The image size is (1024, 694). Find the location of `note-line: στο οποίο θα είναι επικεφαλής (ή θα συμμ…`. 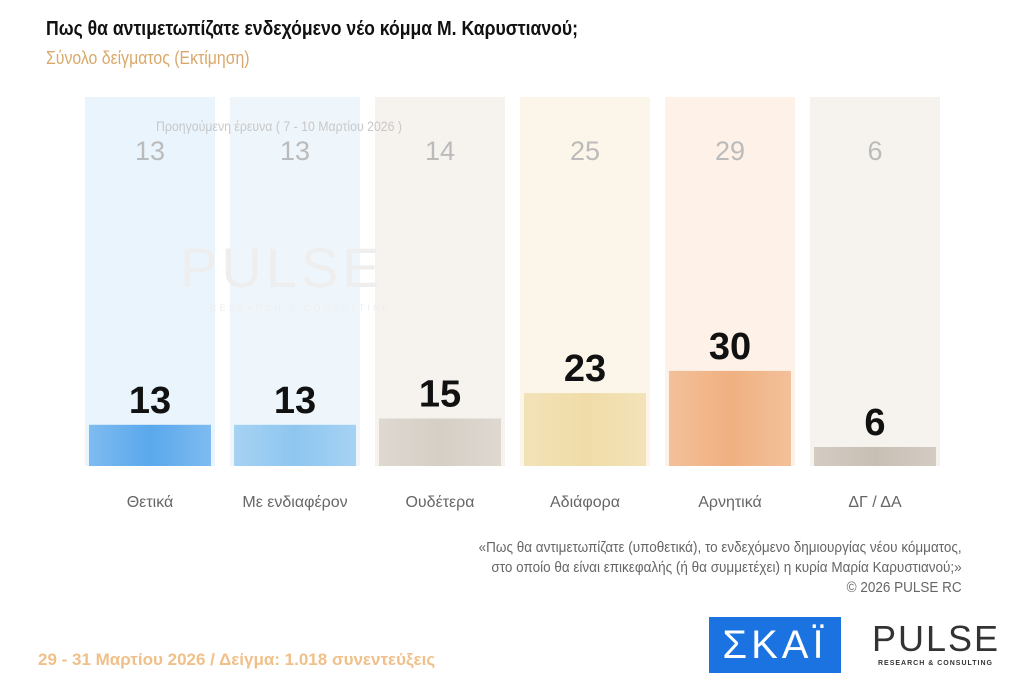

note-line: στο οποίο θα είναι επικεφαλής (ή θα συμμ… is located at coordinates (726, 567).